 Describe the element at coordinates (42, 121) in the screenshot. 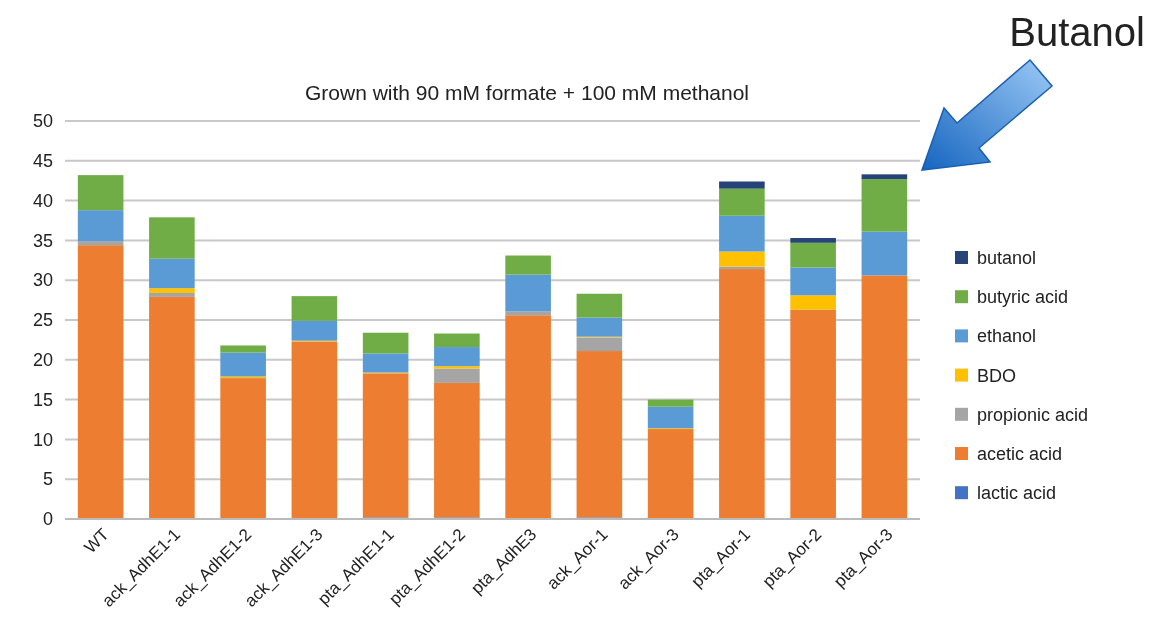

I see `y-tick-label: 50` at that location.